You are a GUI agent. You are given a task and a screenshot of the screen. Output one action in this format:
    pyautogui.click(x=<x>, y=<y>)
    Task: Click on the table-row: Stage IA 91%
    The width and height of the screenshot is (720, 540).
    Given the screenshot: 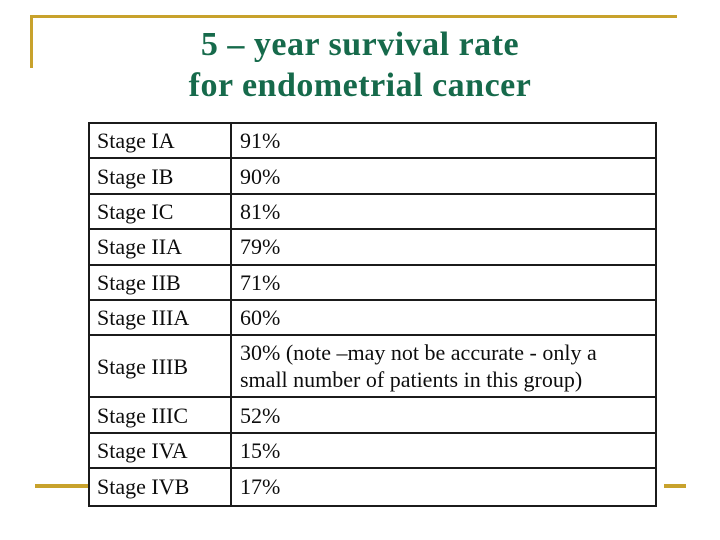 What is the action you would take?
    pyautogui.click(x=372, y=142)
    